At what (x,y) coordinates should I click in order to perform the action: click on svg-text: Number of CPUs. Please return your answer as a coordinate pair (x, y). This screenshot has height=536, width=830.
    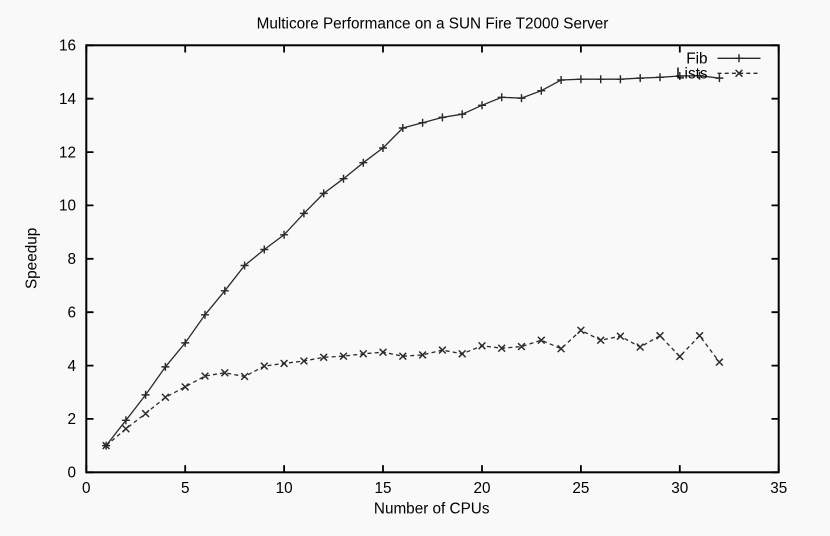
    Looking at the image, I should click on (432, 509).